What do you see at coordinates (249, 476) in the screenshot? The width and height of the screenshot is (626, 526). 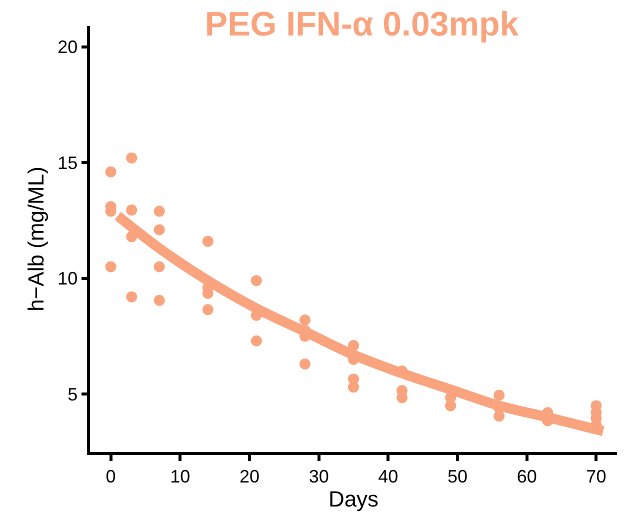 I see `x-tick-label: 20` at bounding box center [249, 476].